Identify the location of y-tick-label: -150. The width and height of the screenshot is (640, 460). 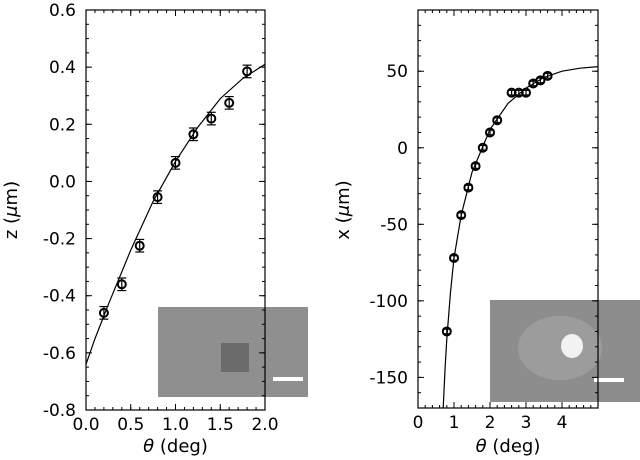
(388, 378).